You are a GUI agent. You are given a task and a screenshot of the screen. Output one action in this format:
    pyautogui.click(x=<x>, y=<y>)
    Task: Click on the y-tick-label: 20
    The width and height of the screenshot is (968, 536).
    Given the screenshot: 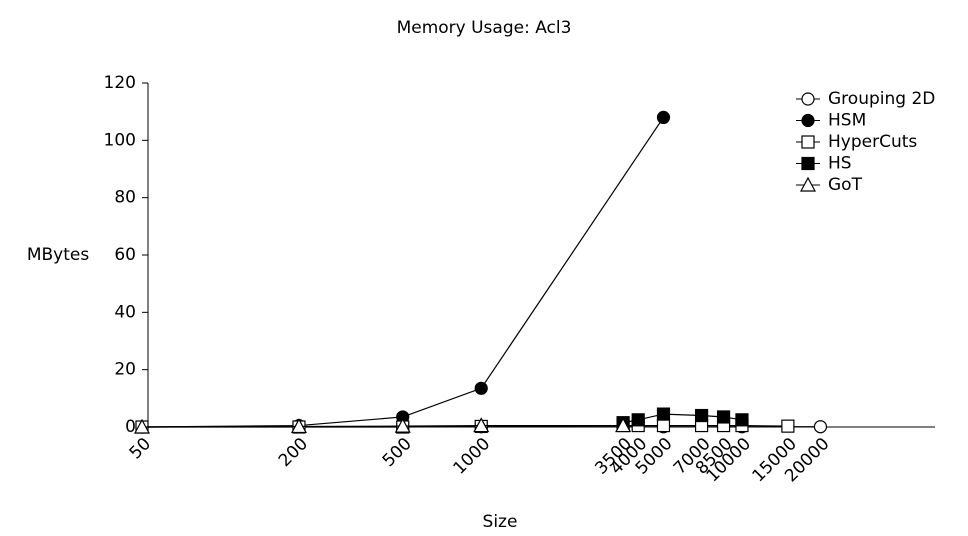 What is the action you would take?
    pyautogui.click(x=125, y=370)
    